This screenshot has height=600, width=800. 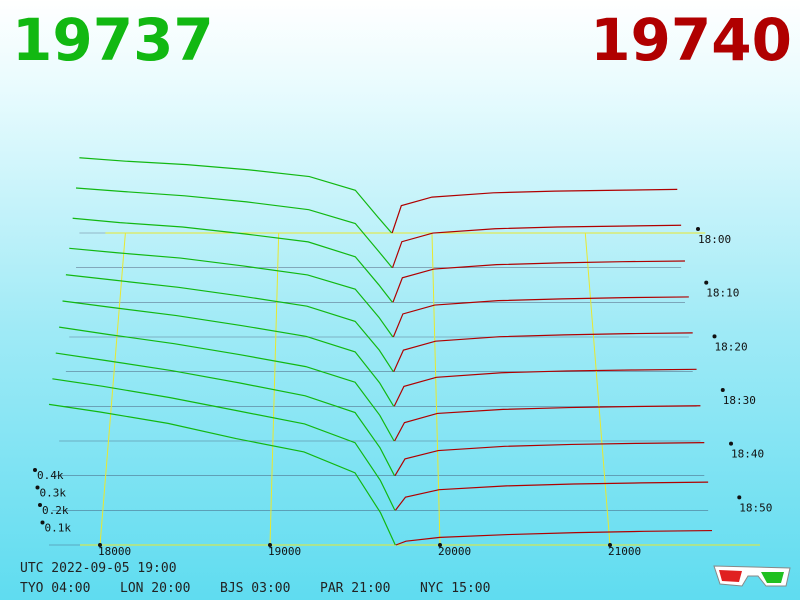 What do you see at coordinates (714, 239) in the screenshot?
I see `time-tick-label: 18:00` at bounding box center [714, 239].